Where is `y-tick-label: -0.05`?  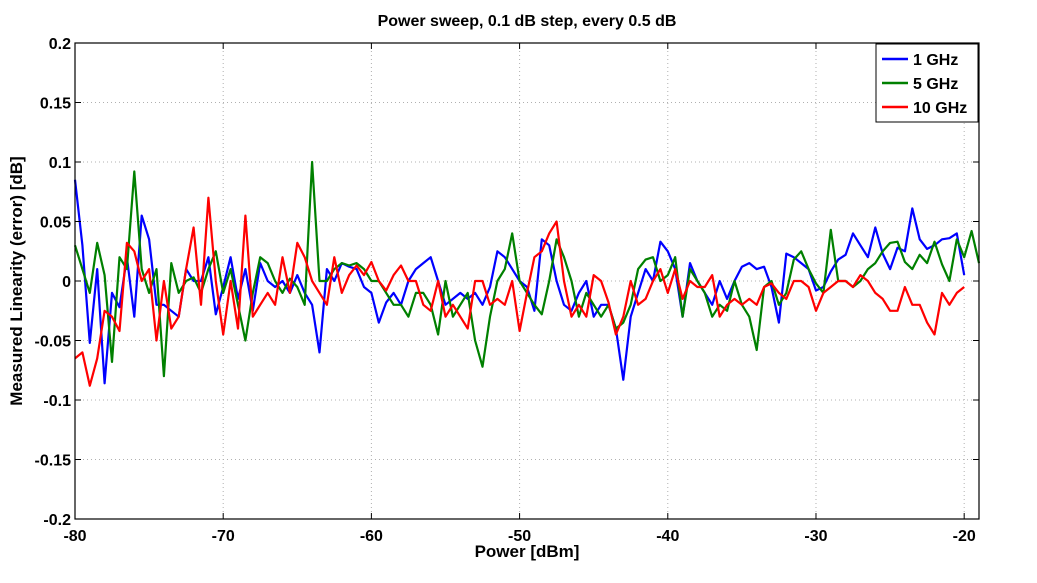
y-tick-label: -0.05 is located at coordinates (53, 342).